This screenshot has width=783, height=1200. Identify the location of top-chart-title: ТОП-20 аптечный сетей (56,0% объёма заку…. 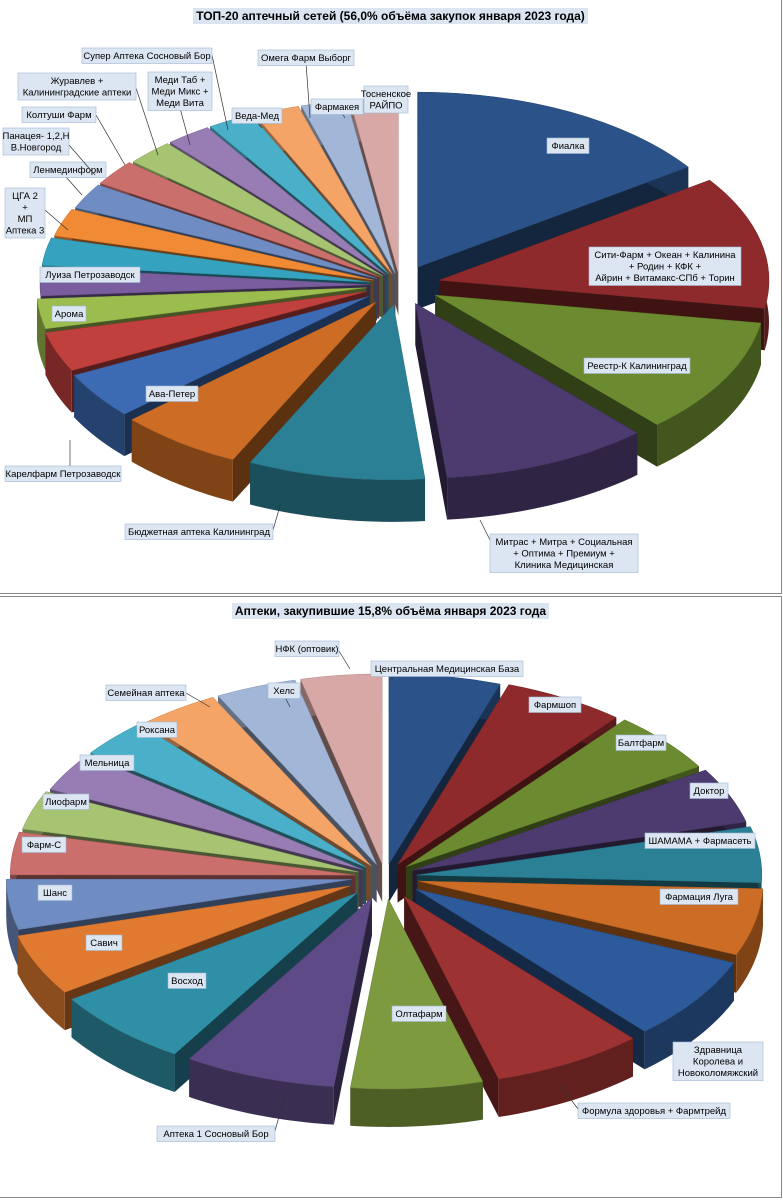
(390, 16).